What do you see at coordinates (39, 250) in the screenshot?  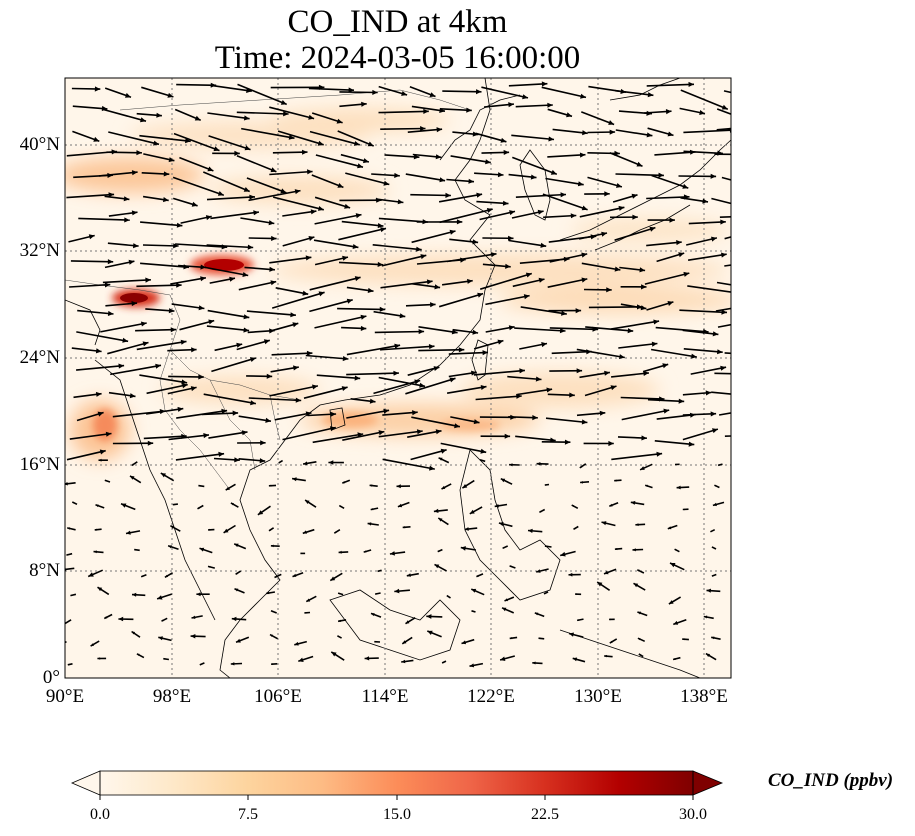 I see `y-tick-label: 32°N` at bounding box center [39, 250].